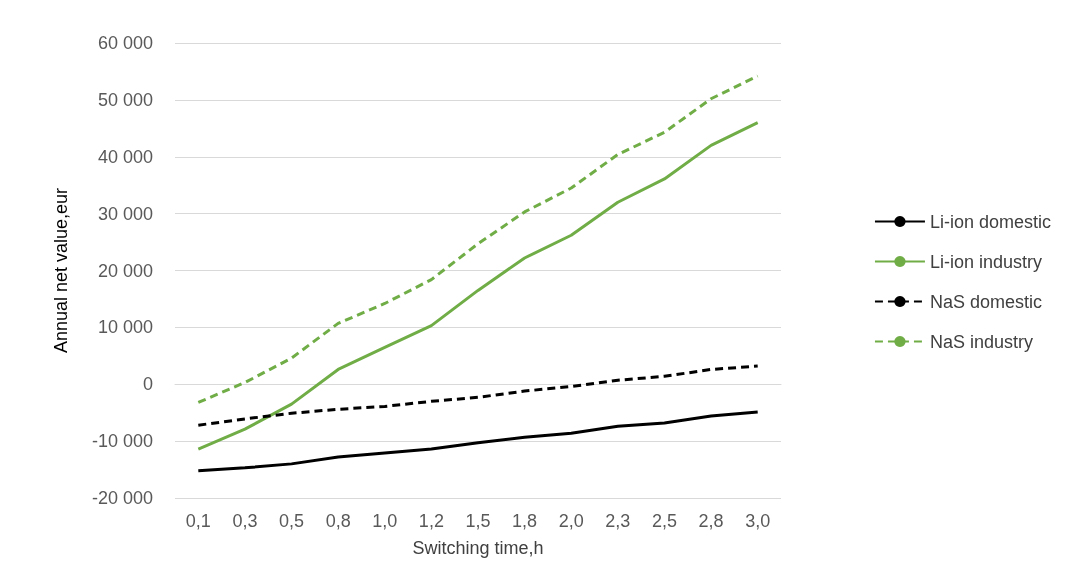  What do you see at coordinates (122, 441) in the screenshot?
I see `y-tick-label: -10 000` at bounding box center [122, 441].